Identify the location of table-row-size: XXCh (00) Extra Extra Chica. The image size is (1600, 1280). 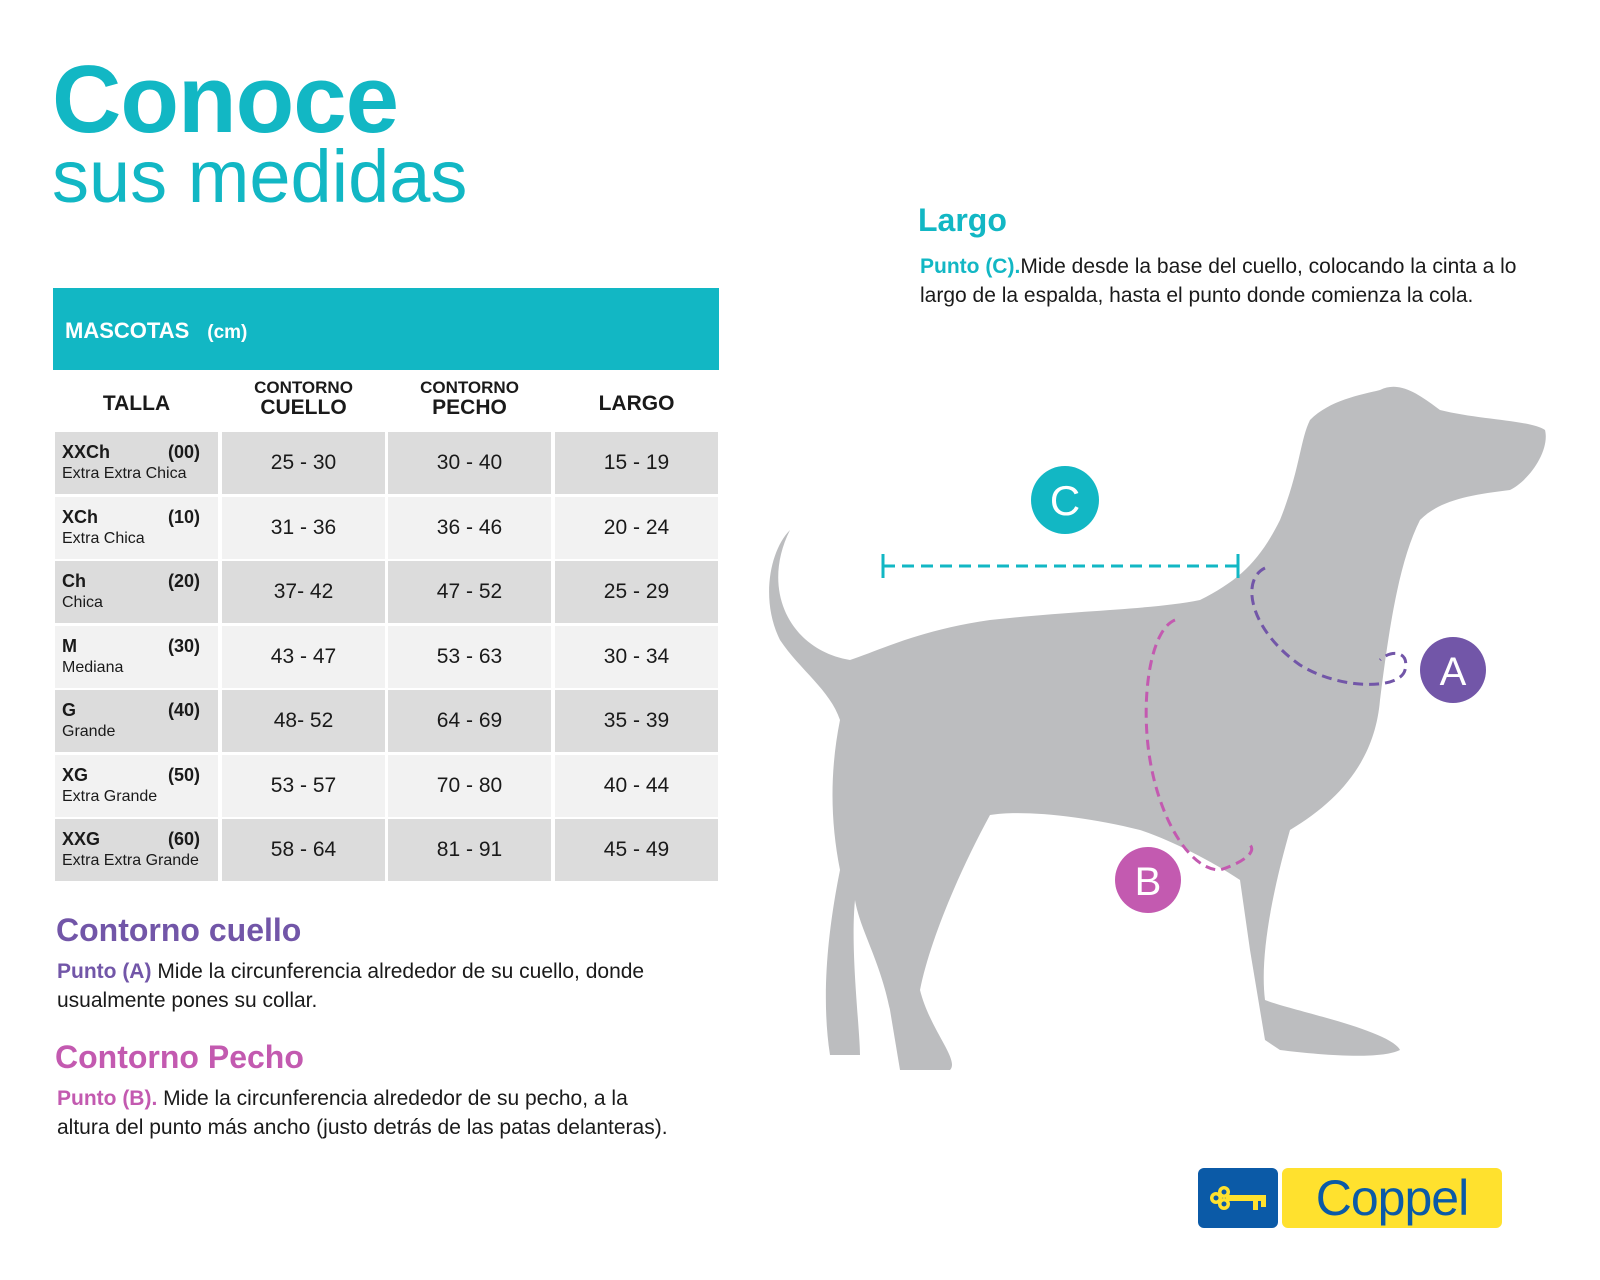
(136, 463).